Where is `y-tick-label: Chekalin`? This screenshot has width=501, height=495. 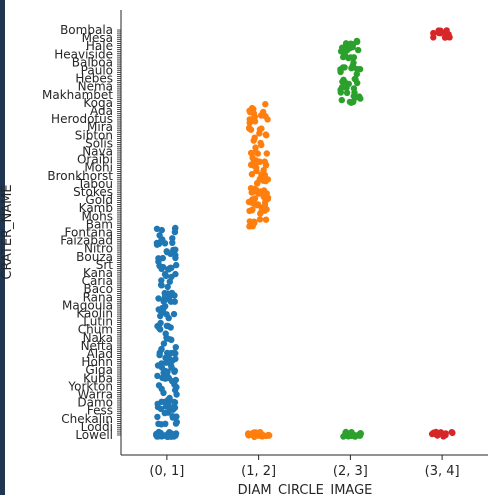
y-tick-label: Chekalin is located at coordinates (87, 419).